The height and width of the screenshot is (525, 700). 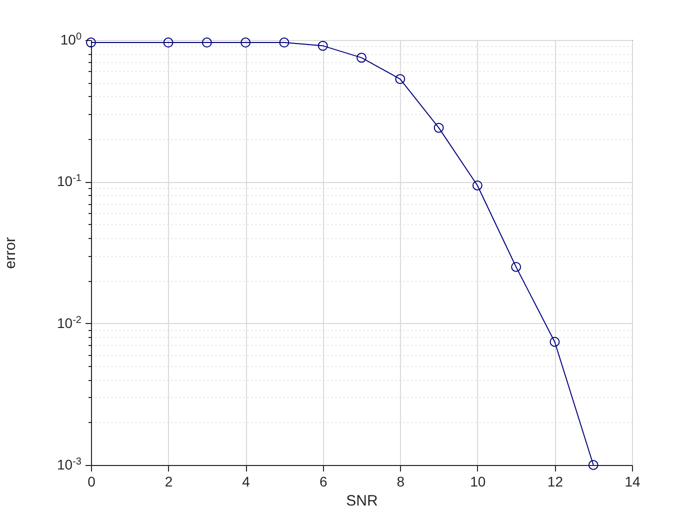 I want to click on x-tick-label: 4, so click(x=246, y=482).